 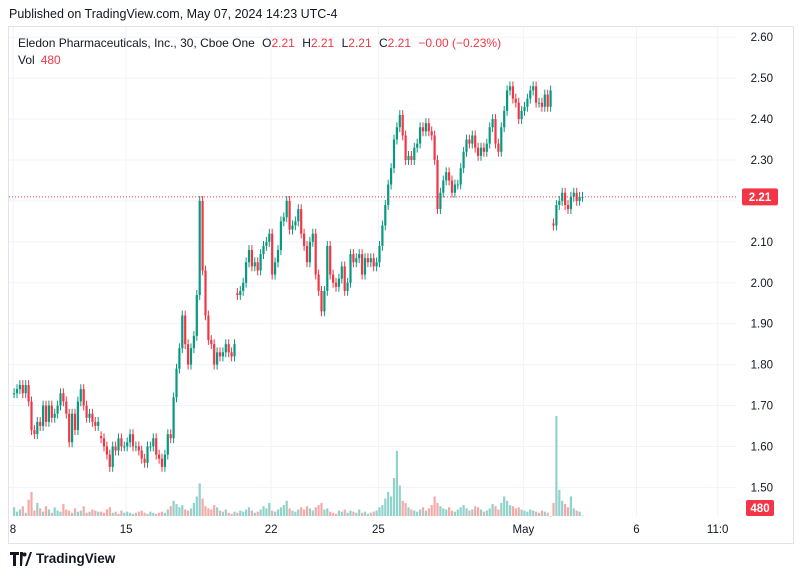 I want to click on time-tick-label: 8, so click(x=13, y=530).